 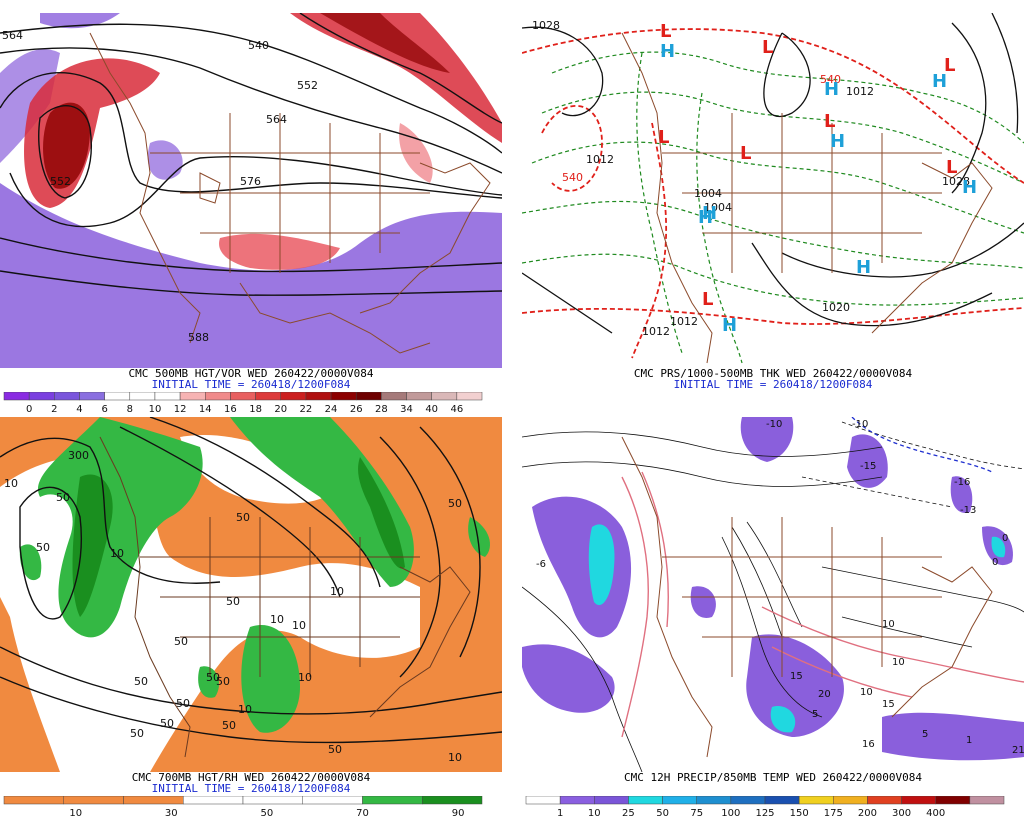 What do you see at coordinates (696, 812) in the screenshot?
I see `colorbar-tick-label: 75` at bounding box center [696, 812].